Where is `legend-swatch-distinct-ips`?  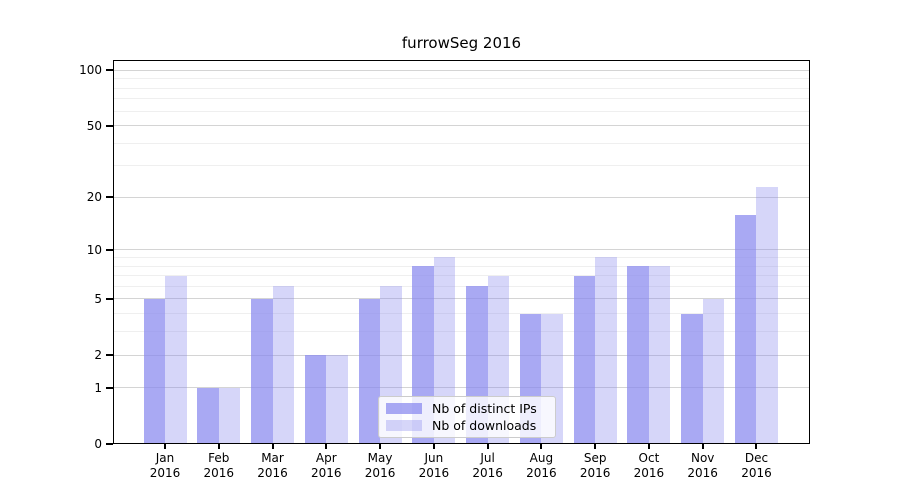
legend-swatch-distinct-ips is located at coordinates (404, 408).